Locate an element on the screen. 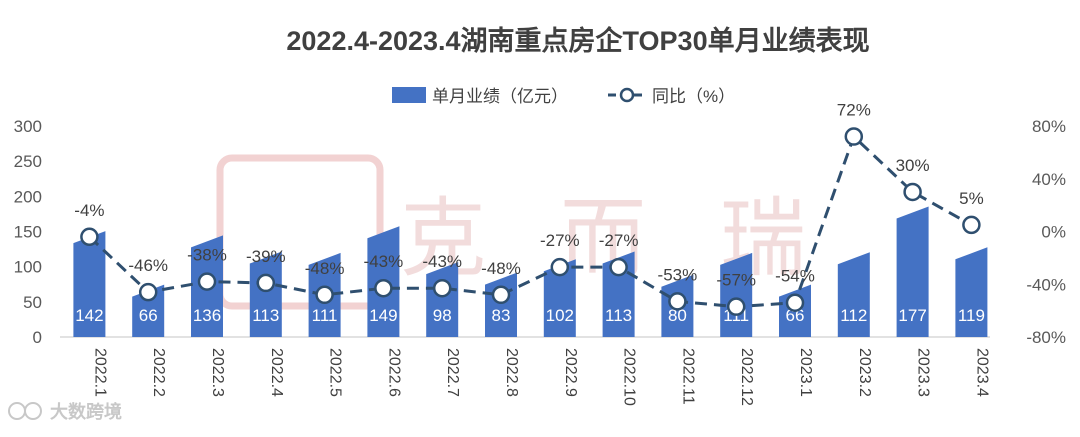 The height and width of the screenshot is (437, 1080). bar-value-label: 98 is located at coordinates (442, 315).